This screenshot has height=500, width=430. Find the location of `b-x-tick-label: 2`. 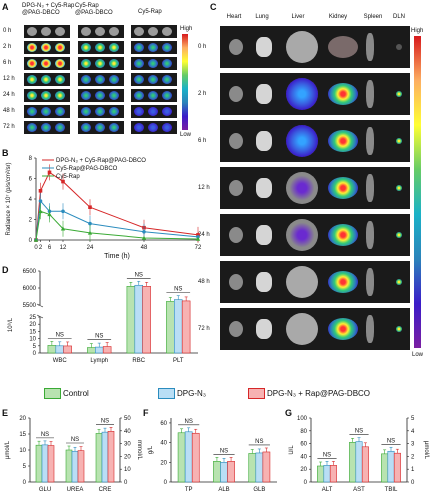

b-x-tick-label: 2 is located at coordinates (41, 248).